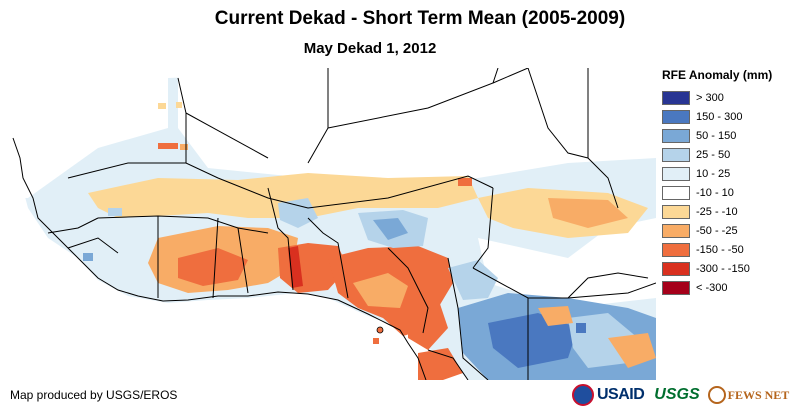 The width and height of the screenshot is (797, 413). I want to click on legend-label: -50 - -25, so click(717, 230).